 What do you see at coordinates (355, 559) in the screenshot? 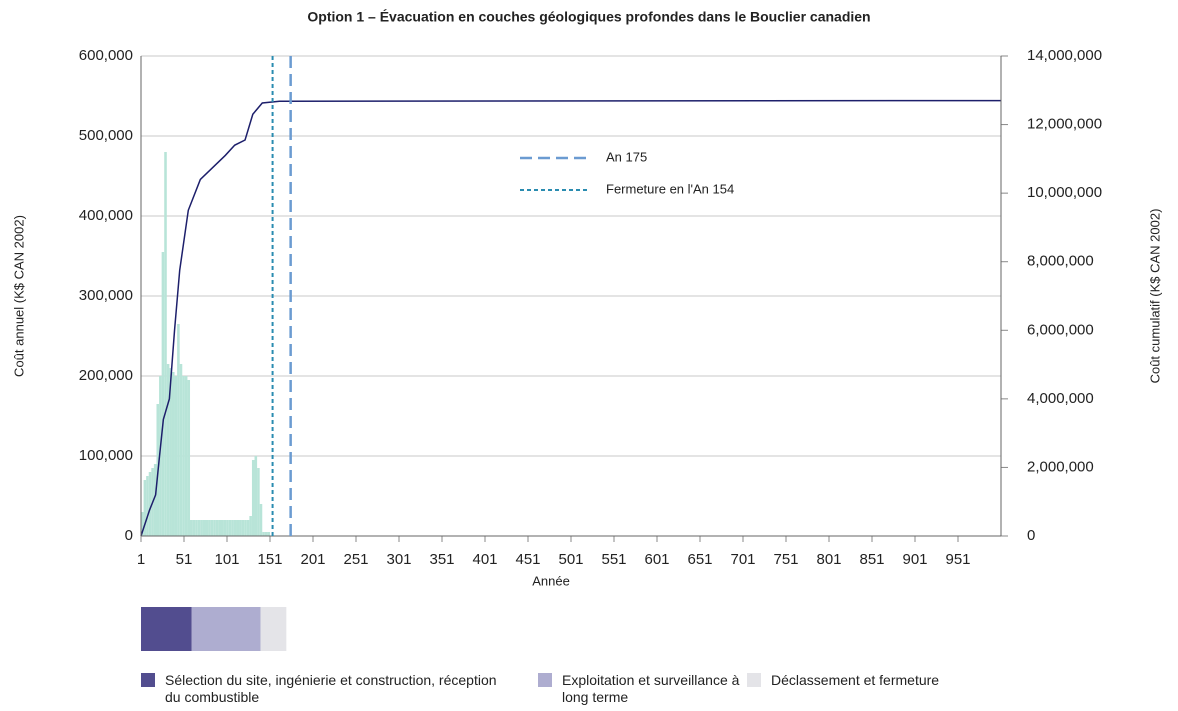
I see `x-tick-label: 251` at bounding box center [355, 559].